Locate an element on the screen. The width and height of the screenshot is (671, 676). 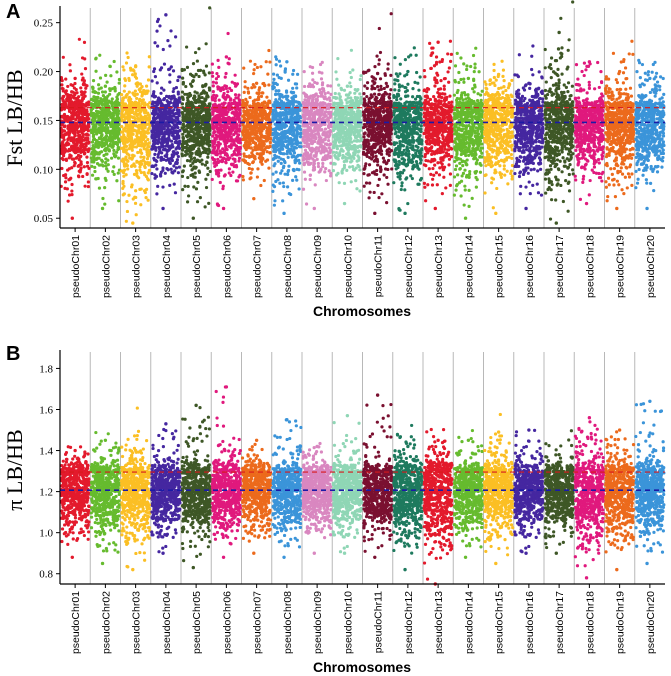
series-pseudoChr06 is located at coordinates (226, 121).